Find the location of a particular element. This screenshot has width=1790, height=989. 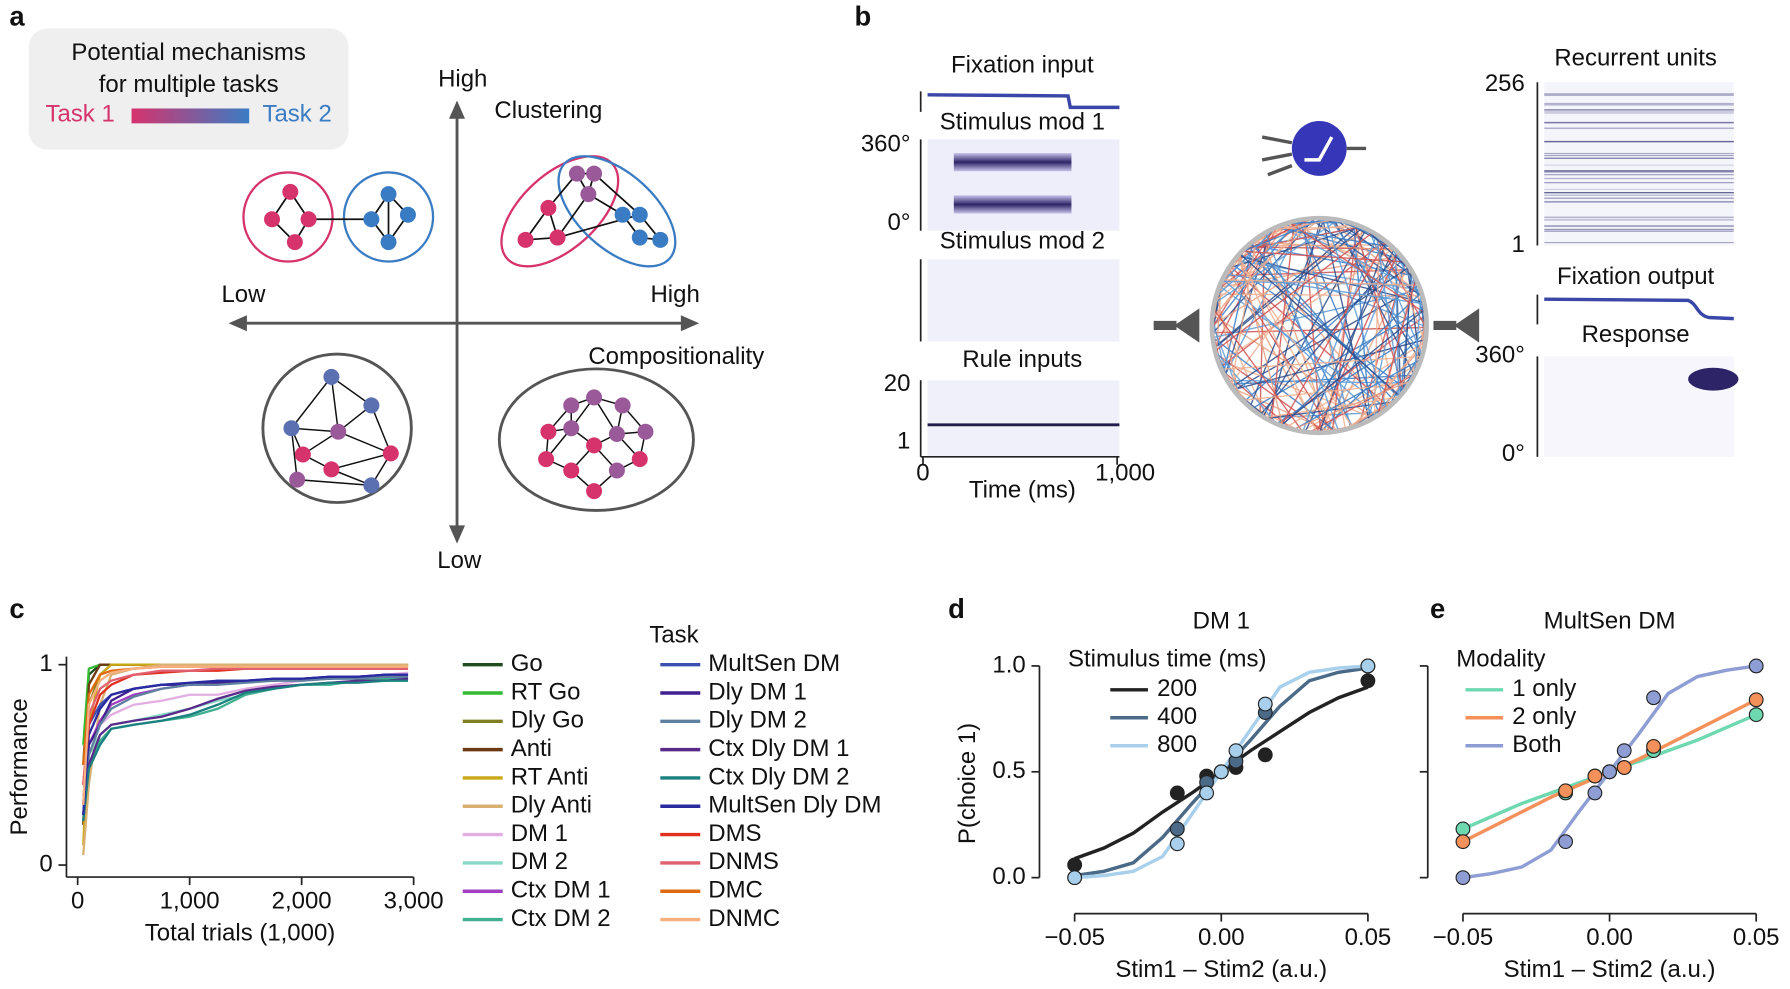

response-blob is located at coordinates (1713, 379).